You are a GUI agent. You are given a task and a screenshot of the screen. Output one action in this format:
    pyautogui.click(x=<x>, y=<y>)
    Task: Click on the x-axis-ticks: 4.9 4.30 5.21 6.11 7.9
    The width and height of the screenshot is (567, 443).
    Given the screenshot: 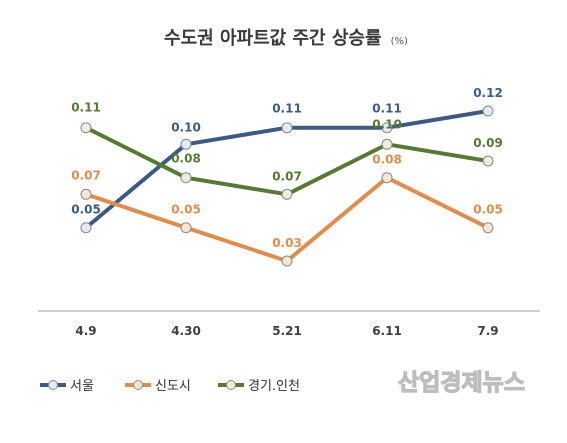 What is the action you would take?
    pyautogui.click(x=286, y=331)
    